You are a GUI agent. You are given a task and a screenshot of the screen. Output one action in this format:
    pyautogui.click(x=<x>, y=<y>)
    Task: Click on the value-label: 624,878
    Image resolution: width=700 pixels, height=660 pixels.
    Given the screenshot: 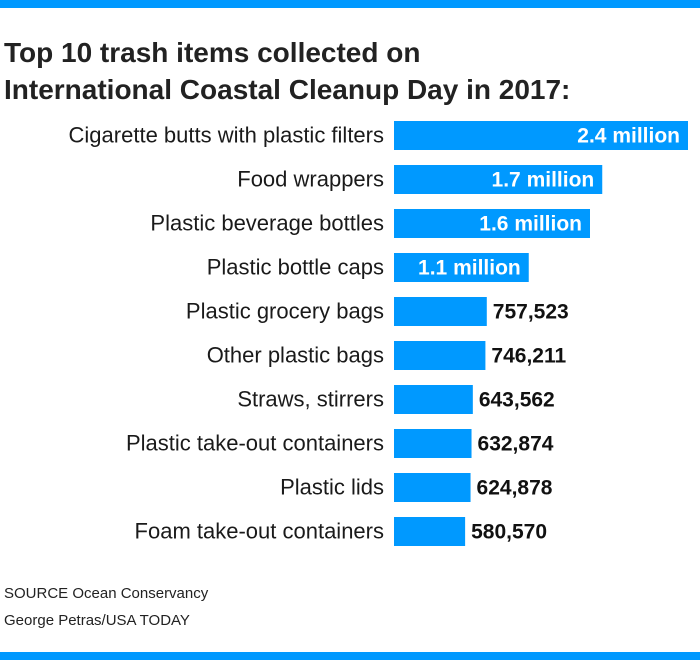 What is the action you would take?
    pyautogui.click(x=515, y=488)
    